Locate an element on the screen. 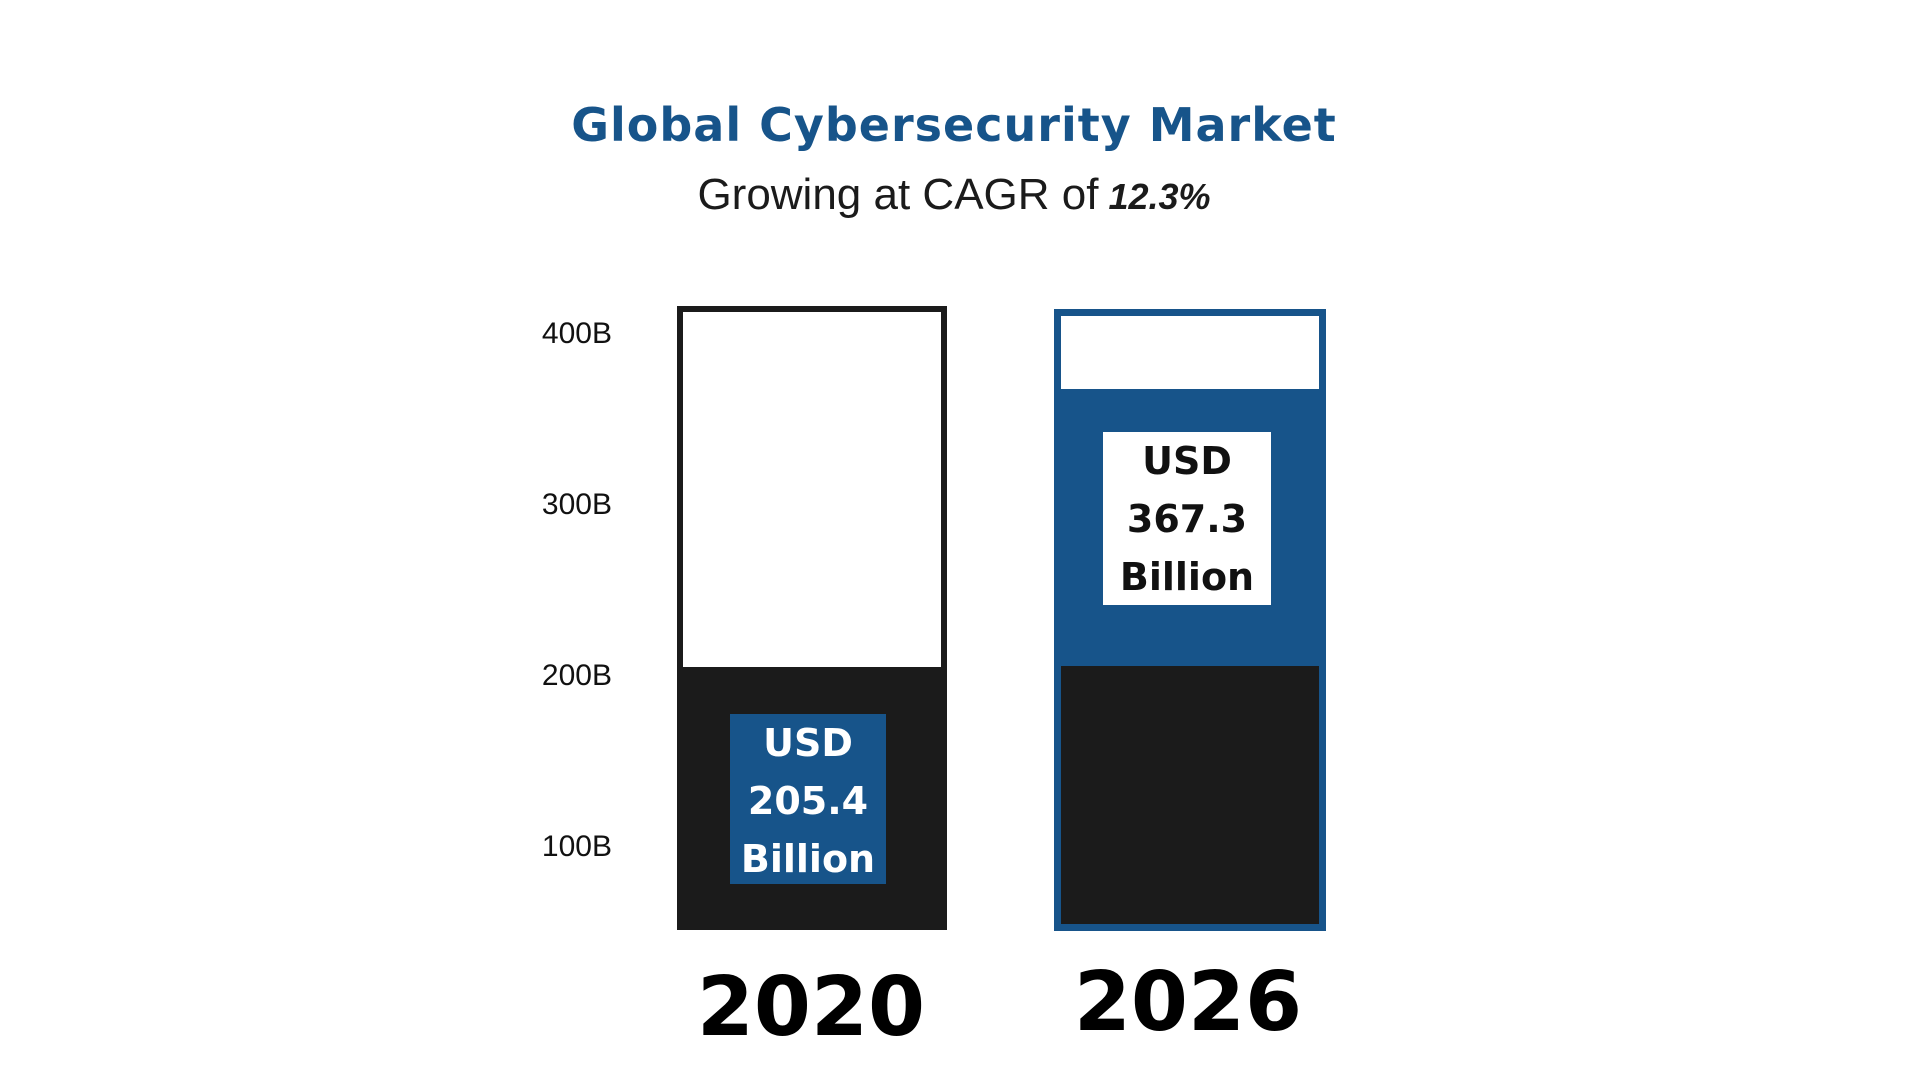 This screenshot has width=1920, height=1080. cagr-value: 12.3% is located at coordinates (1159, 196).